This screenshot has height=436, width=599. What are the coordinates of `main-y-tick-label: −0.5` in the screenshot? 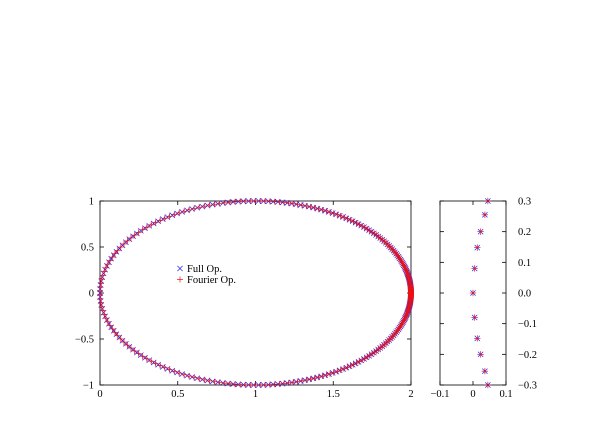 It's located at (84, 340).